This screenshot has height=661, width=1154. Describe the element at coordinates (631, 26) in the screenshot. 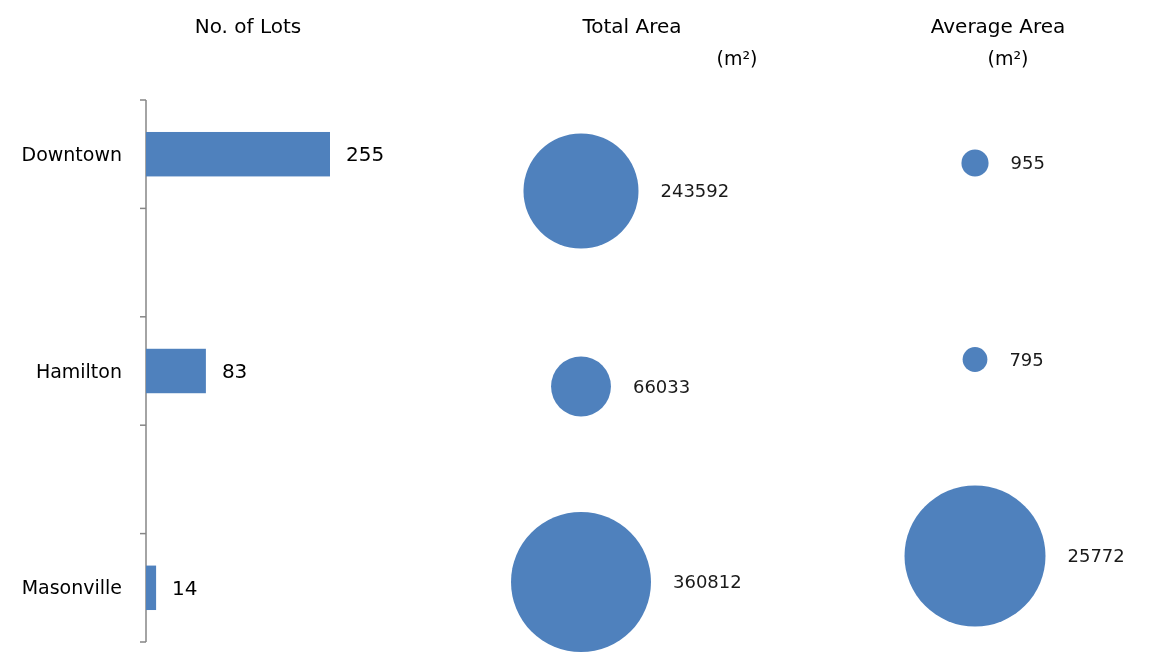

I see `text: Total Area` at that location.